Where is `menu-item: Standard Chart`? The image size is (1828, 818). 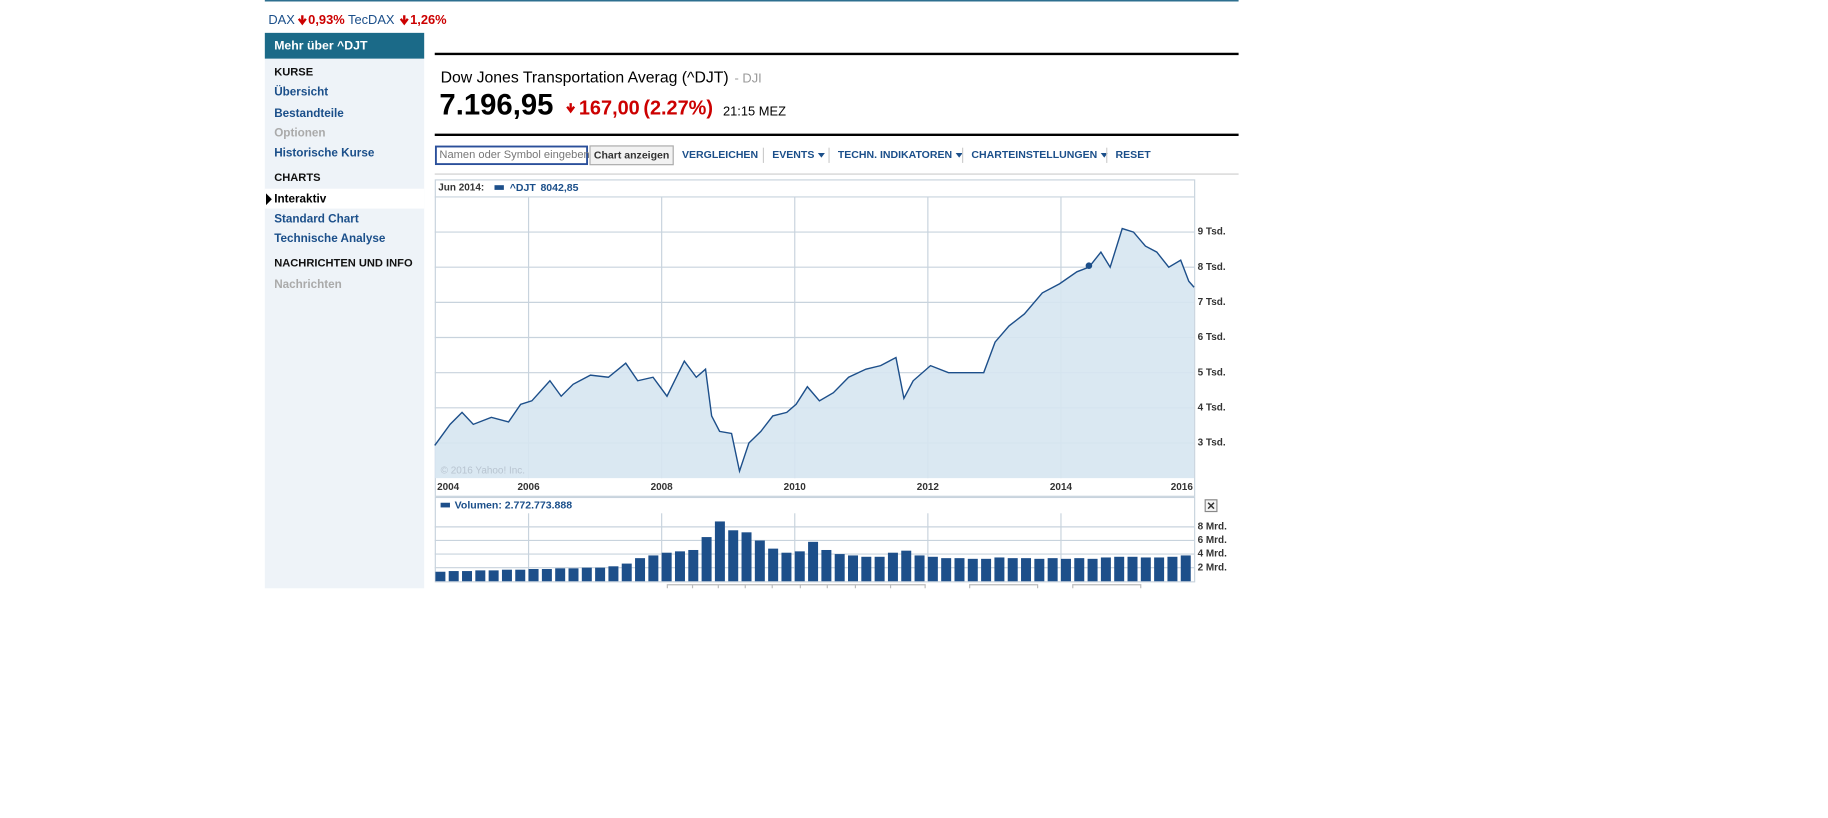 menu-item: Standard Chart is located at coordinates (316, 218).